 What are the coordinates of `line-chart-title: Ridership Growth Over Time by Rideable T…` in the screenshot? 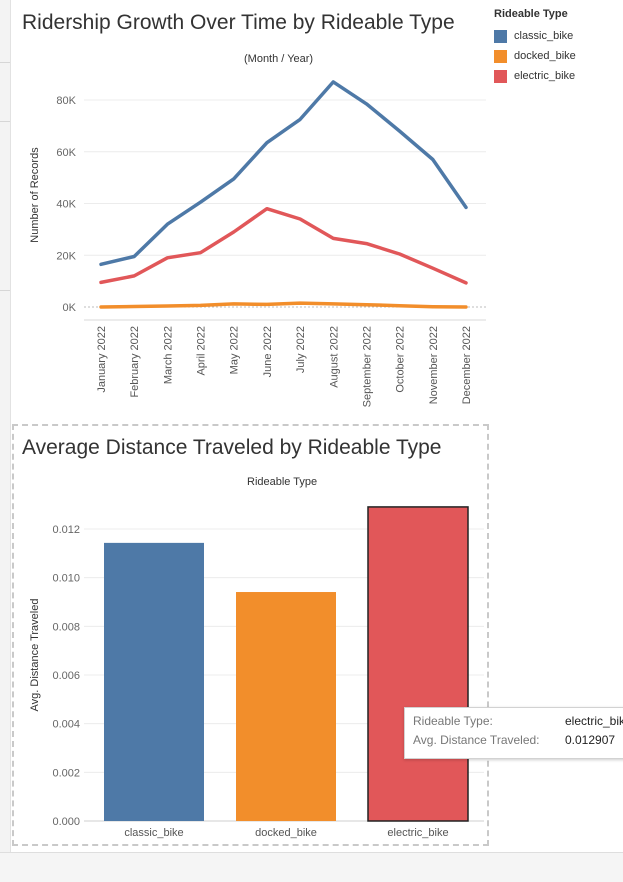 It's located at (238, 22).